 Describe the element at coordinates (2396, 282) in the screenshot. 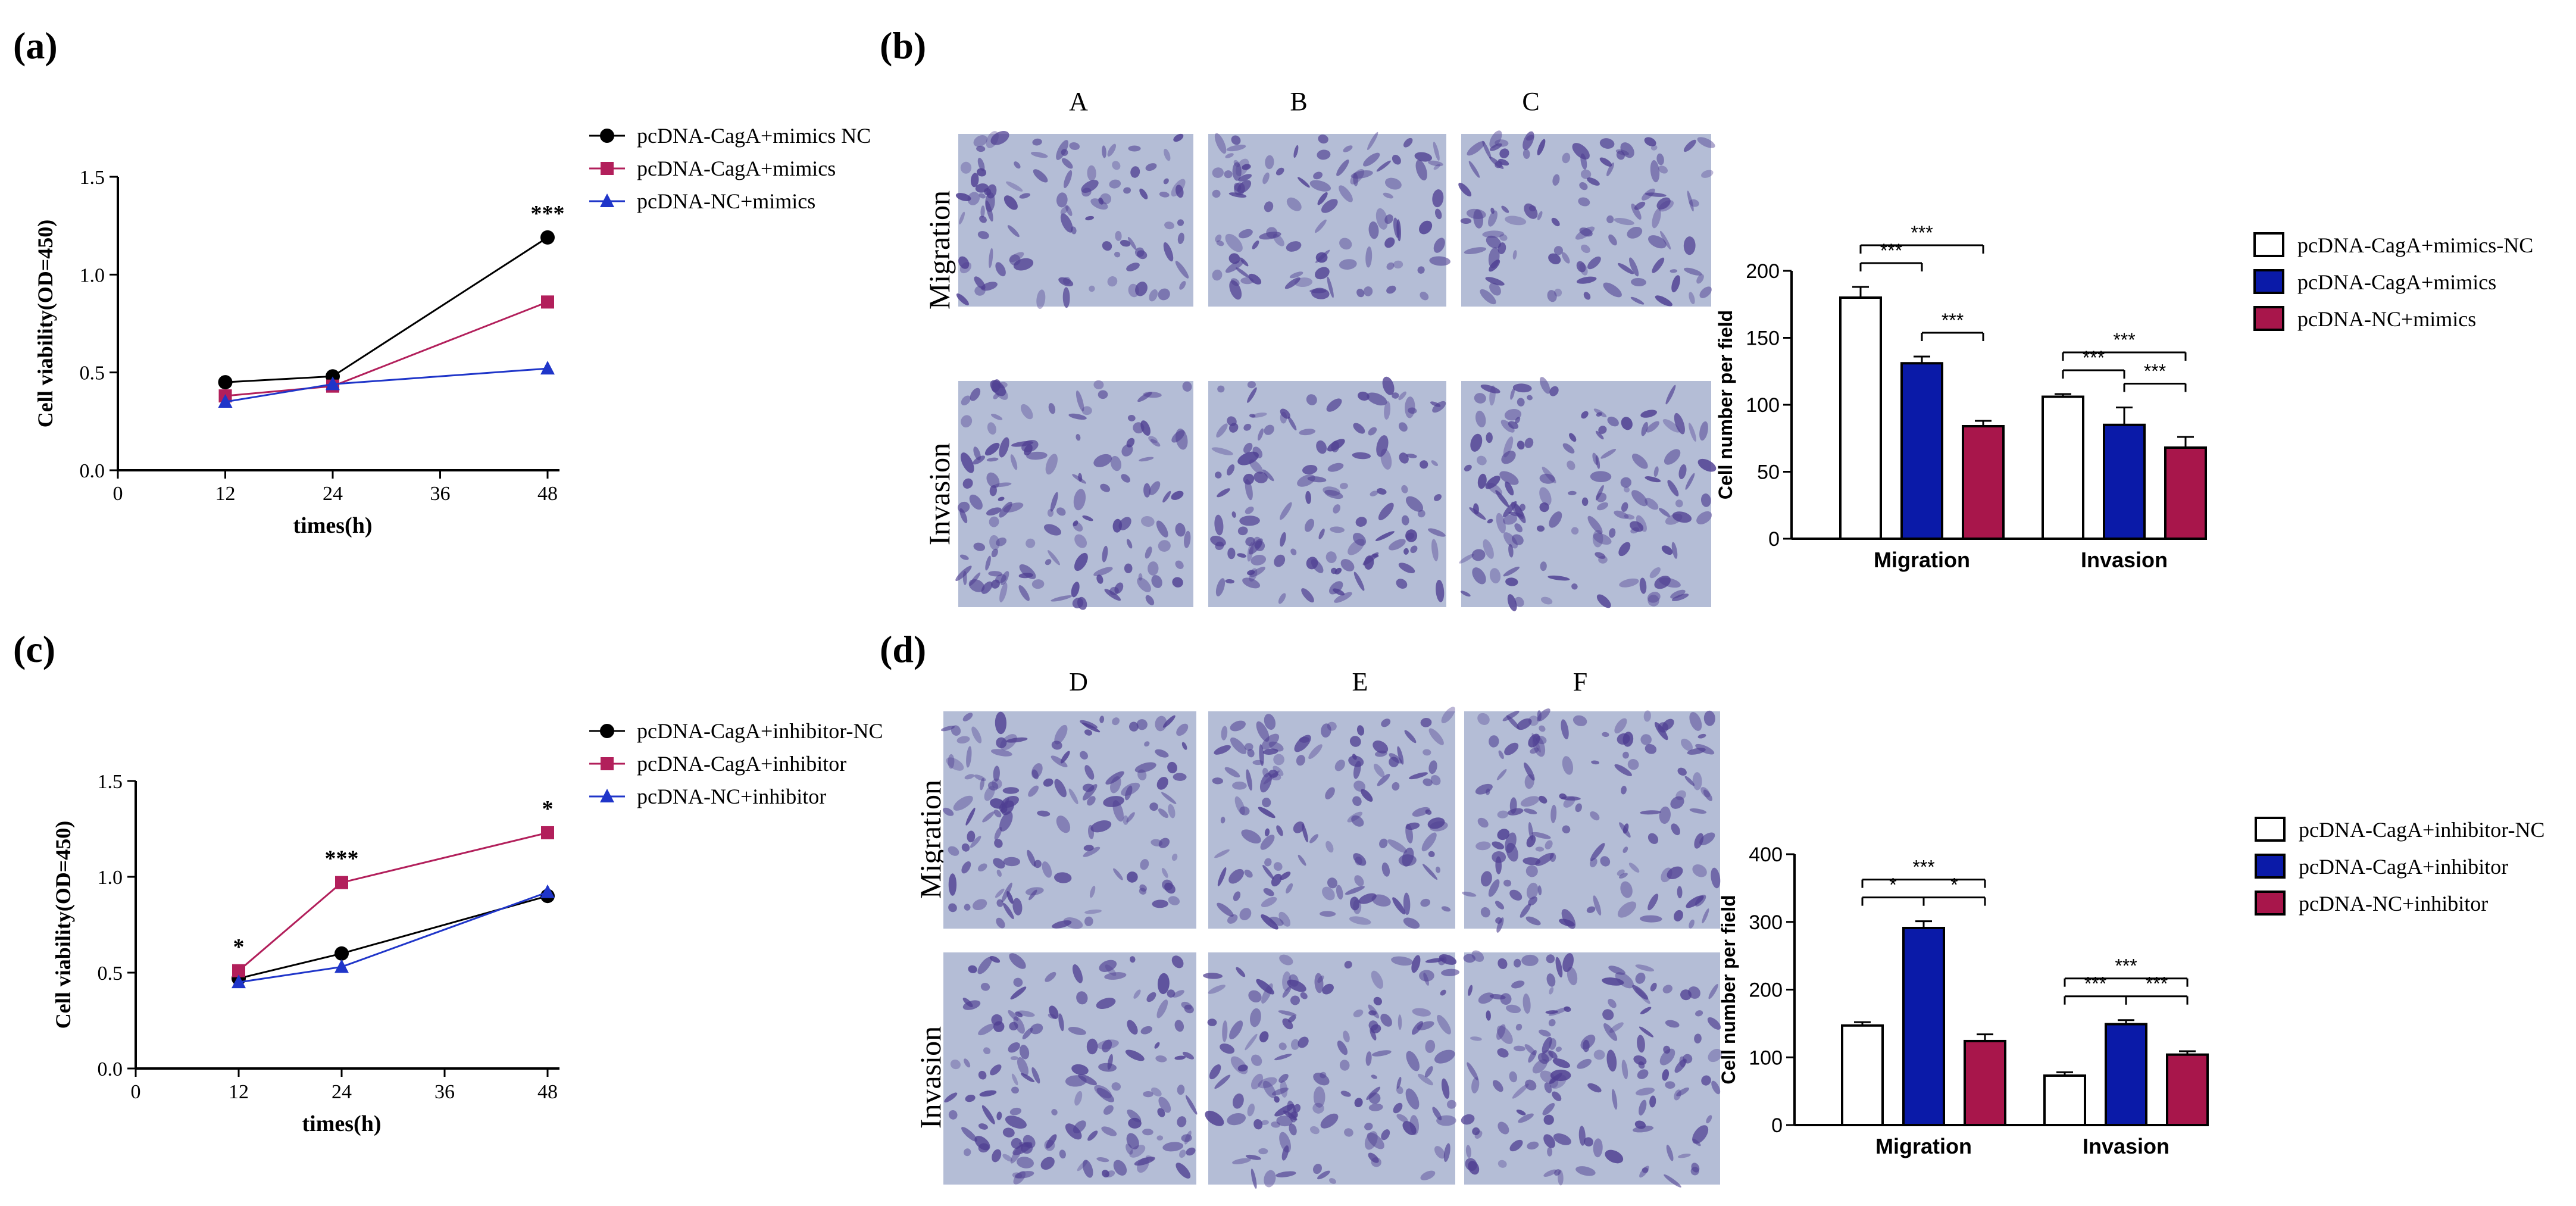

I see `legend-entry: pcDNA-CagA+mimics` at that location.